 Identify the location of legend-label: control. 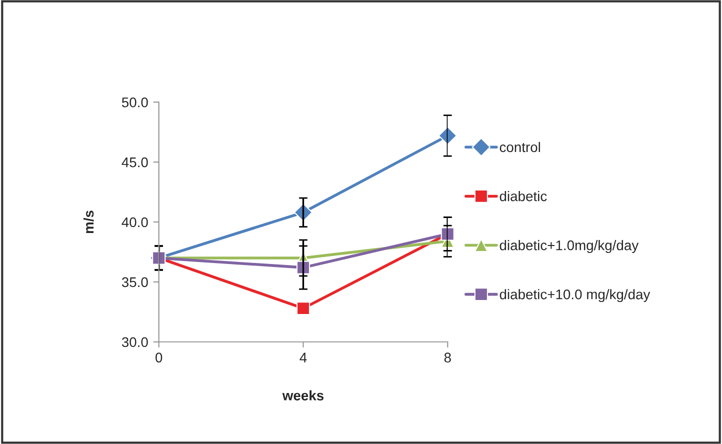
(520, 147).